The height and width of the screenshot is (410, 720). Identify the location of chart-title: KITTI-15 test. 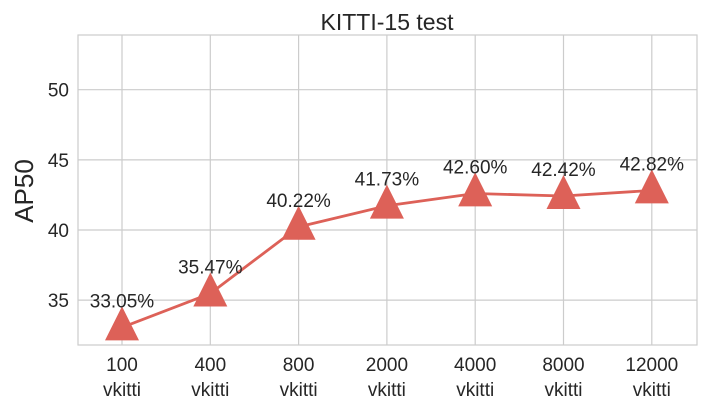
(388, 22).